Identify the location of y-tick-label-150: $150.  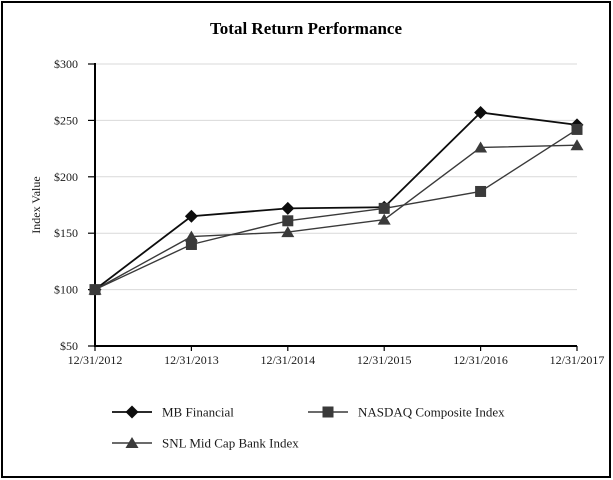
(66, 233).